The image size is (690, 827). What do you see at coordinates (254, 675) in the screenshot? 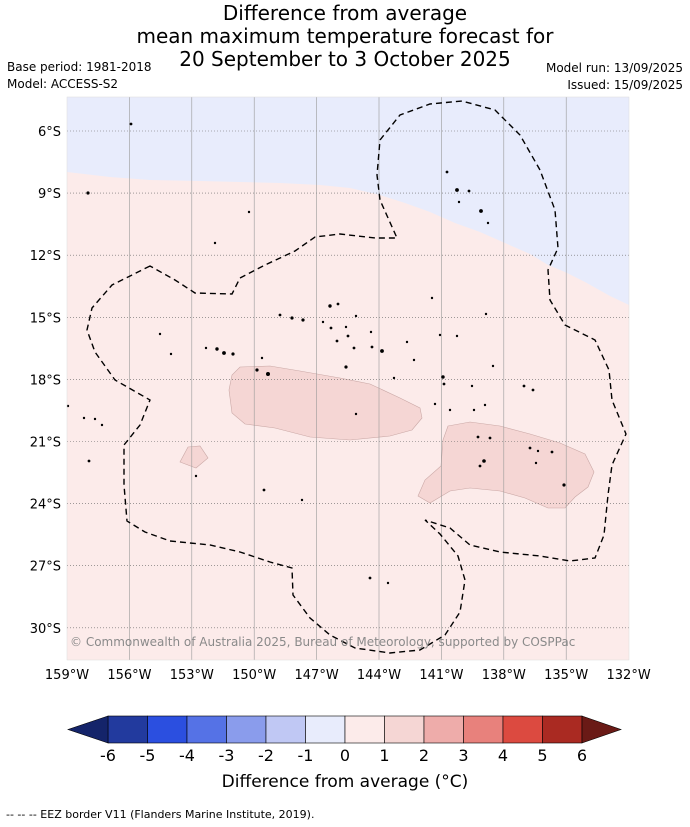
I see `longitude-label: 150°W` at bounding box center [254, 675].